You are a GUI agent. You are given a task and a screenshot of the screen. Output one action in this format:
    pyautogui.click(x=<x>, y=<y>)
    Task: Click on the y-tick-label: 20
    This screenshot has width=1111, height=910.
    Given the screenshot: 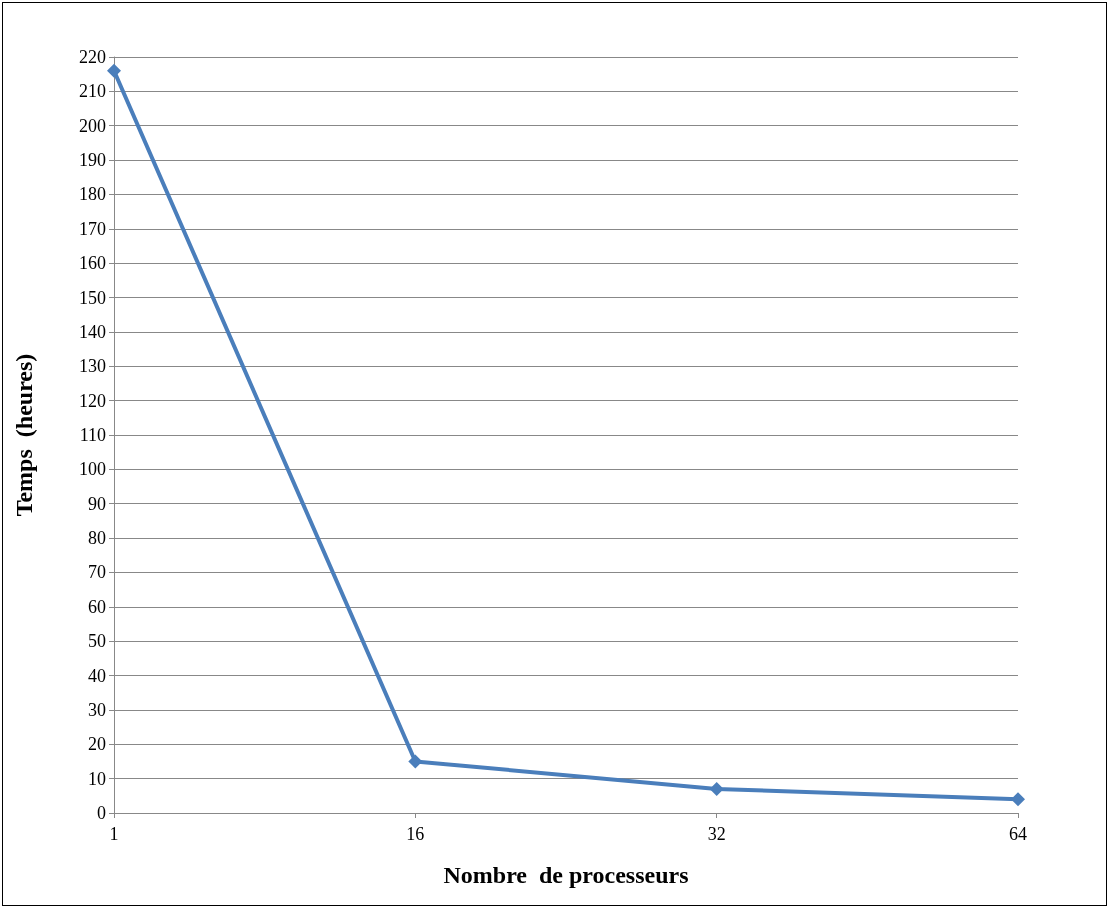 What is the action you would take?
    pyautogui.click(x=97, y=744)
    